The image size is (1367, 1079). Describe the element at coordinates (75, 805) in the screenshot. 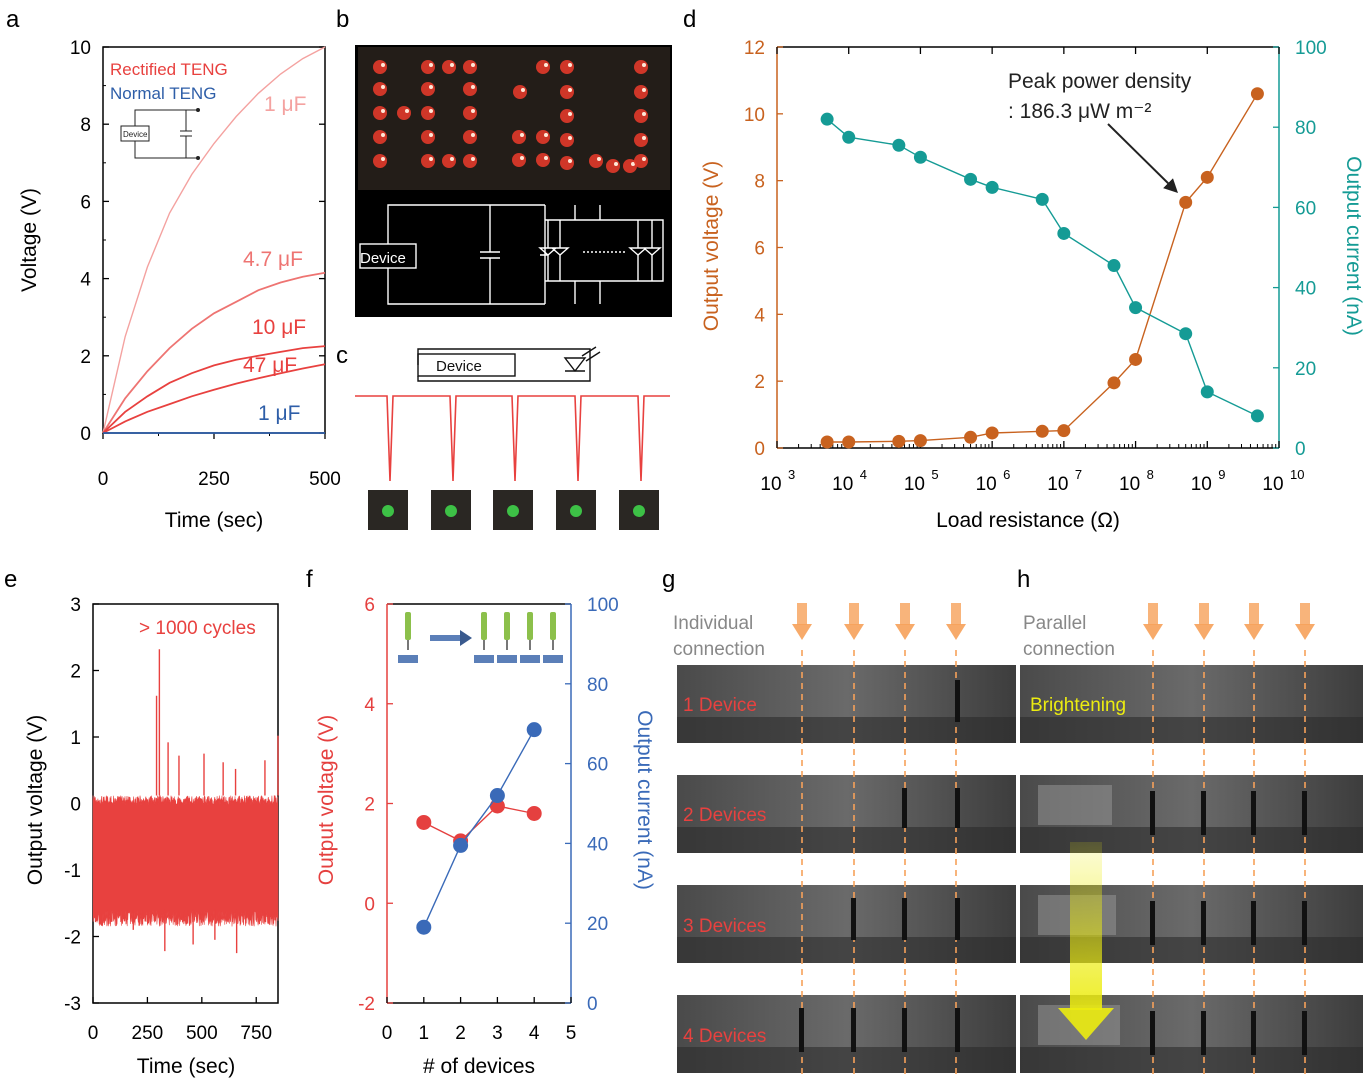

I see `y-tick-label-e: 0` at that location.